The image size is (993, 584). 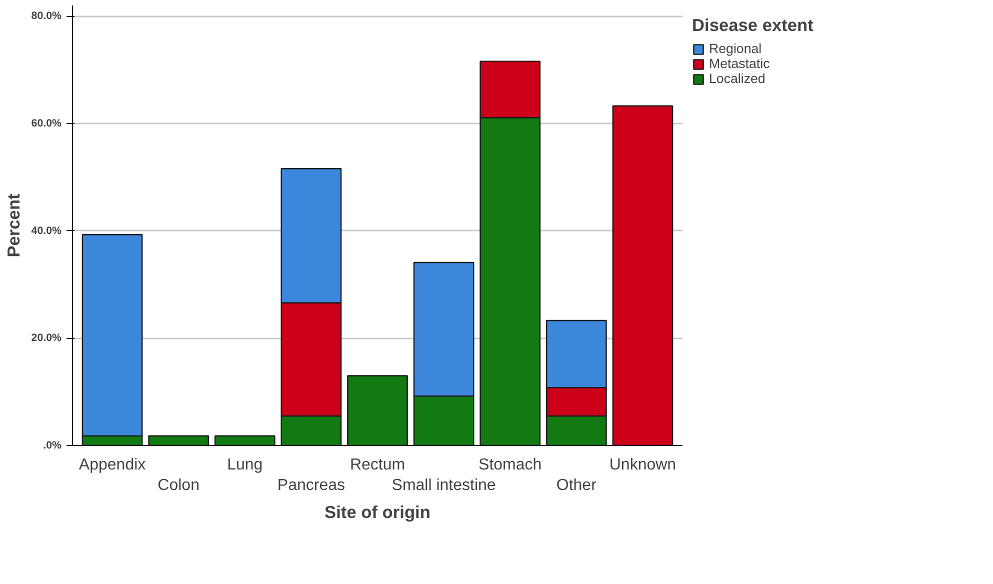 I want to click on x-tick-label: Colon, so click(x=179, y=485).